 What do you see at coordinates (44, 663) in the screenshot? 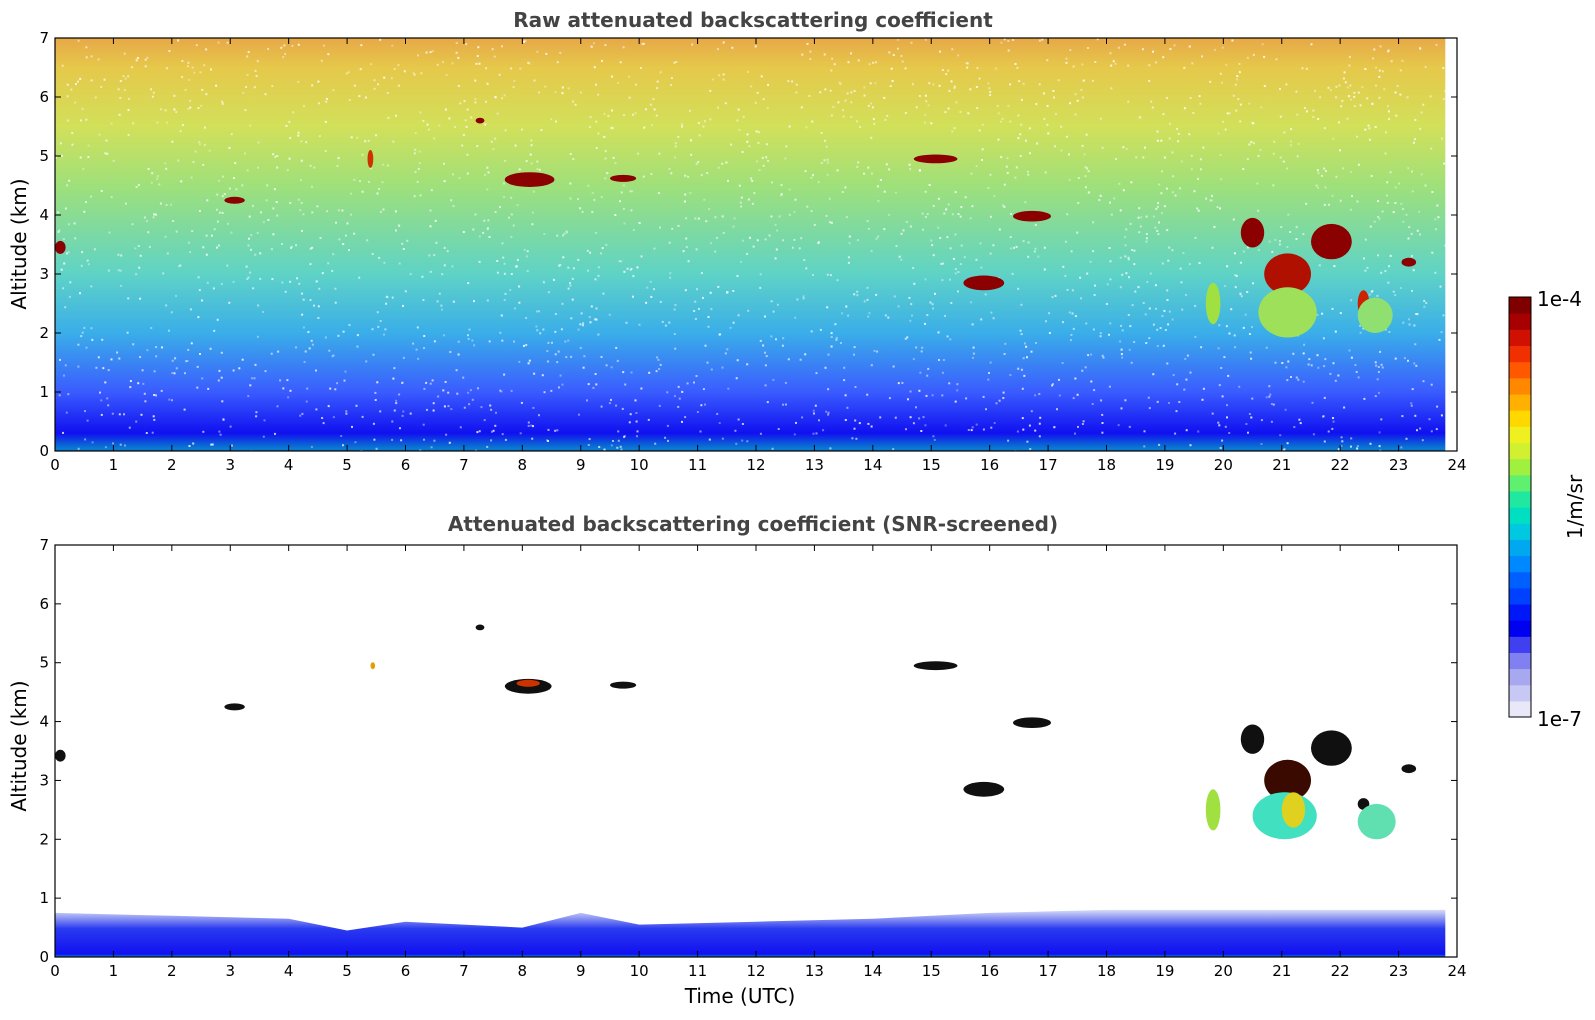
I see `snr-y-tick-label: 5` at bounding box center [44, 663].